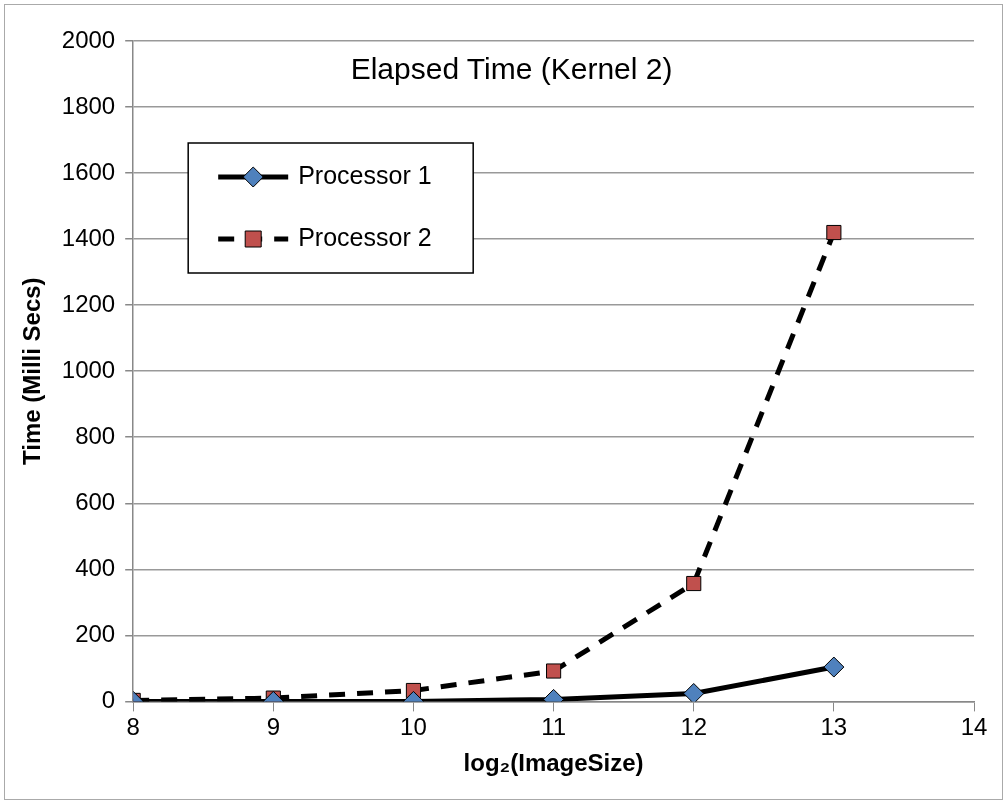 Image resolution: width=1007 pixels, height=804 pixels. I want to click on y-tick-label: 400, so click(95, 567).